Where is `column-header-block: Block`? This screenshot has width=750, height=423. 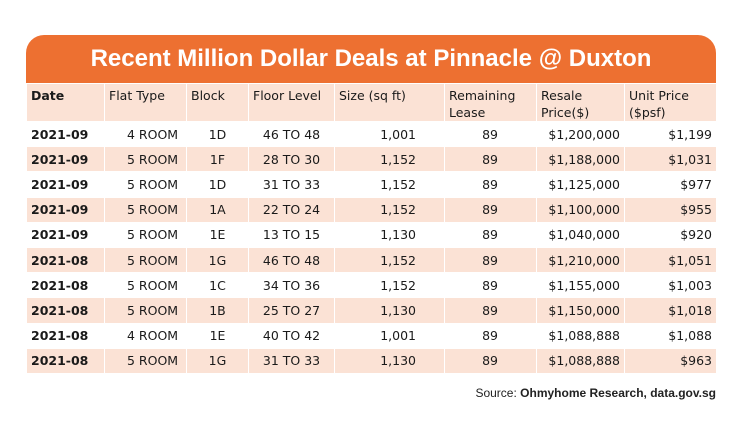 column-header-block: Block is located at coordinates (217, 102).